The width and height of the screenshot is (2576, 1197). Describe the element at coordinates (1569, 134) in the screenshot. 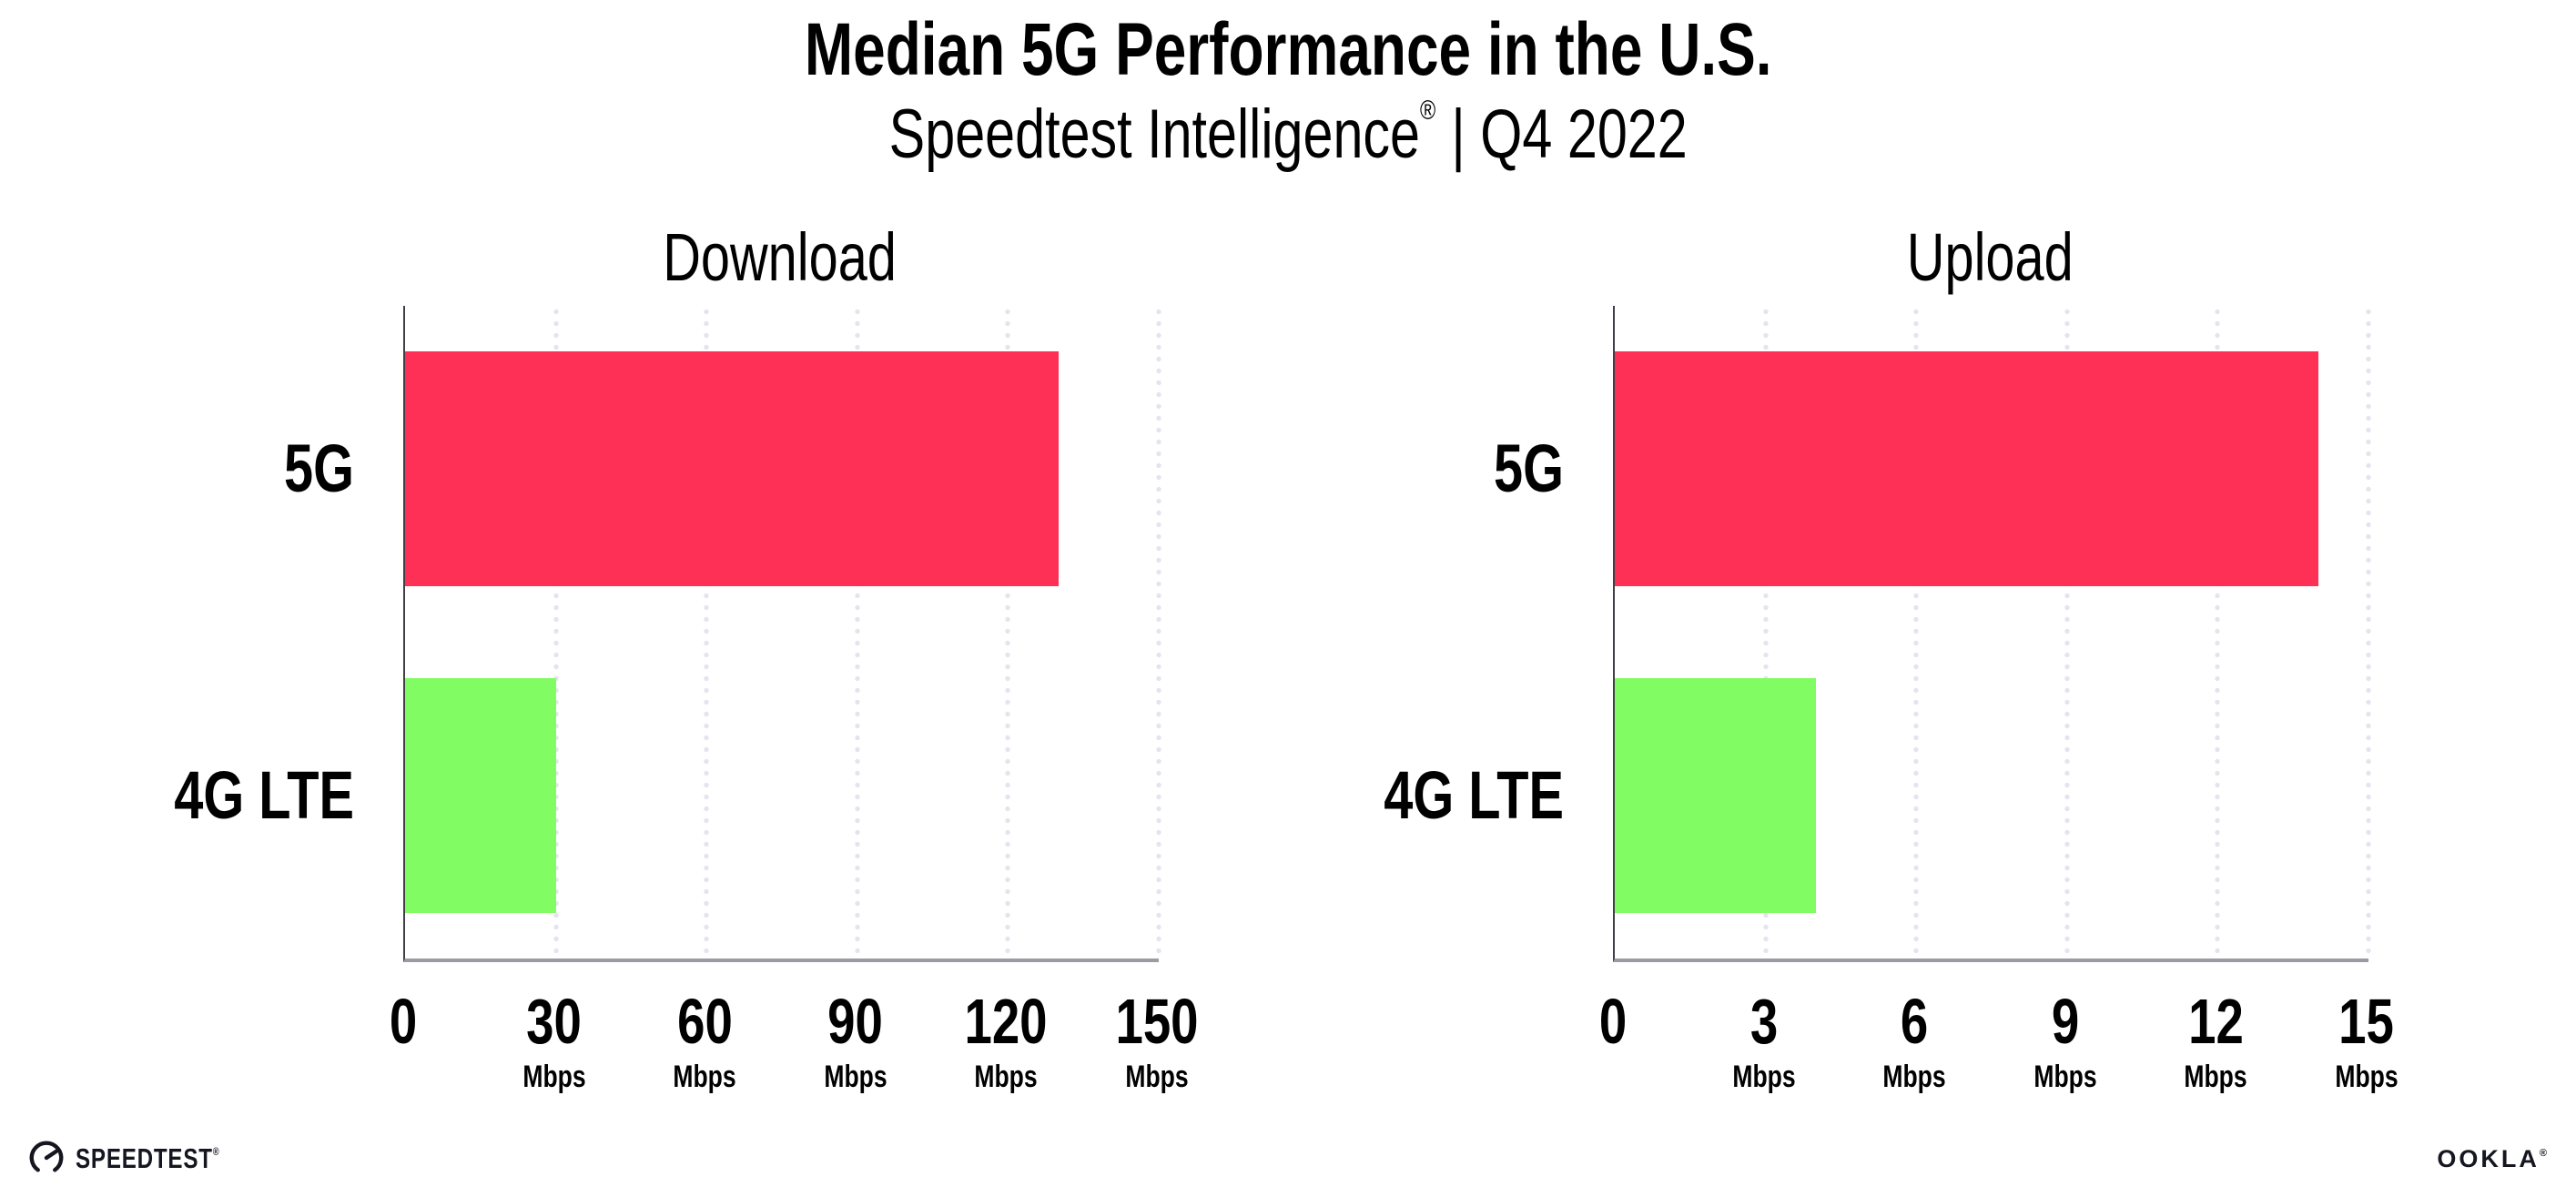

I see `subtitle-quarter: | Q4 2022` at that location.